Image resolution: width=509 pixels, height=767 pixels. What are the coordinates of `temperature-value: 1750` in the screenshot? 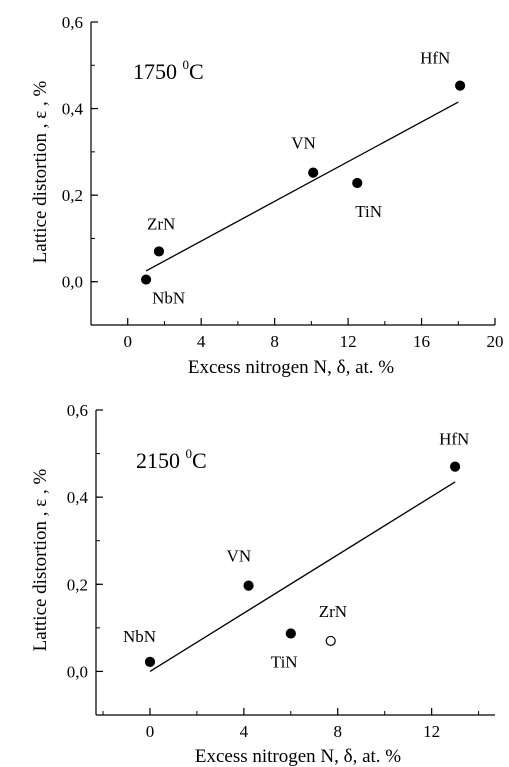 It's located at (158, 71).